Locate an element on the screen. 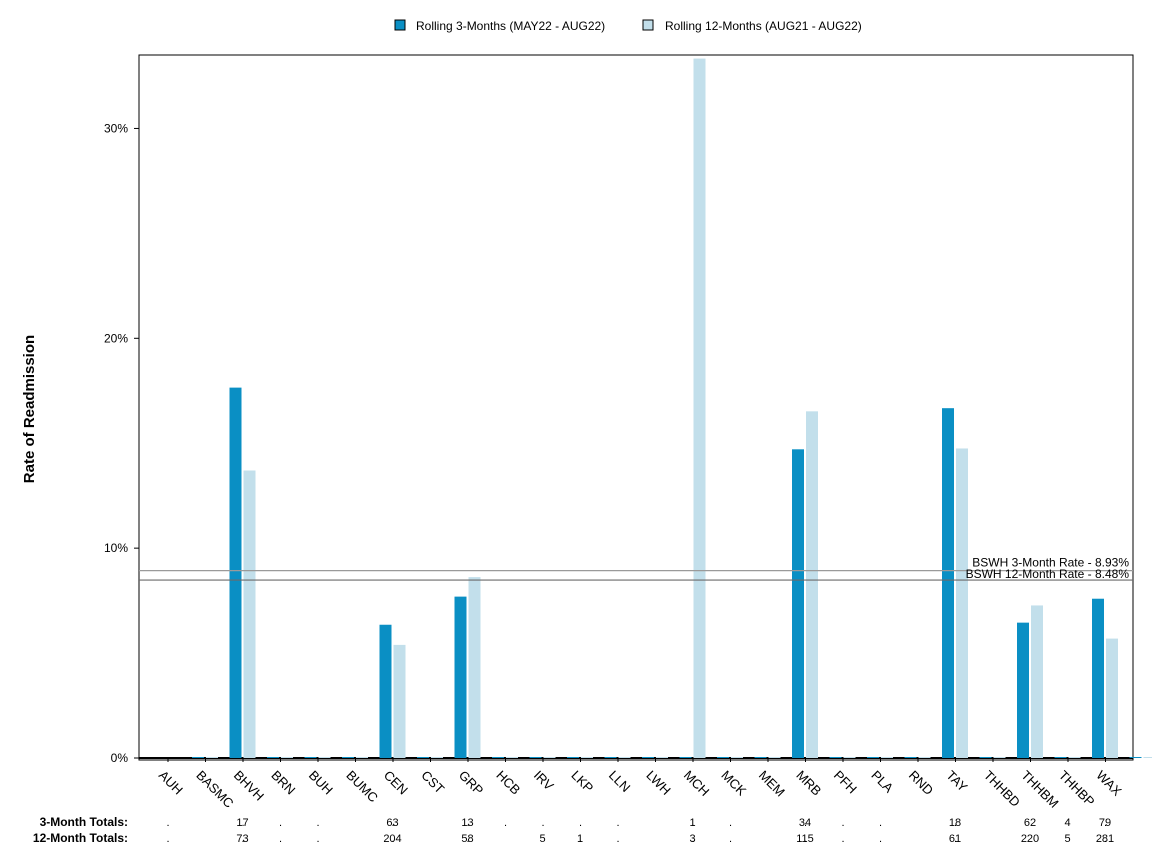 The image size is (1152, 864). x-tick-label-wax: WAX is located at coordinates (1108, 783).